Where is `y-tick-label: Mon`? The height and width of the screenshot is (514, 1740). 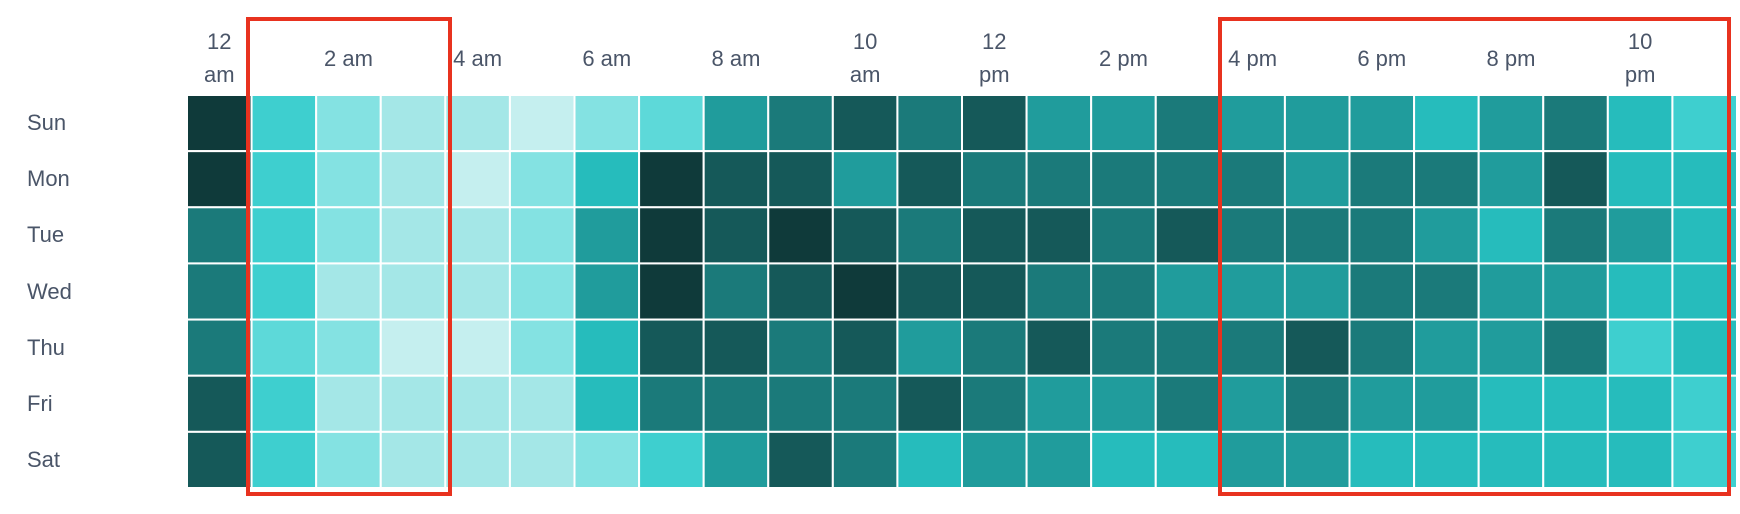 y-tick-label: Mon is located at coordinates (48, 179).